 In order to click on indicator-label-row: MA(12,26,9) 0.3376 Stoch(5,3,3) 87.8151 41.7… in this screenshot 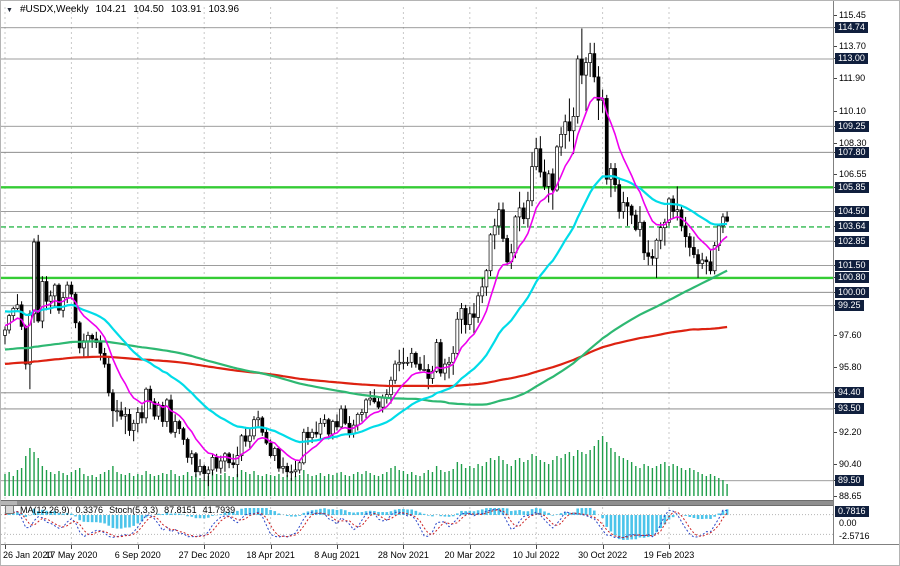, I will do `click(123, 510)`.